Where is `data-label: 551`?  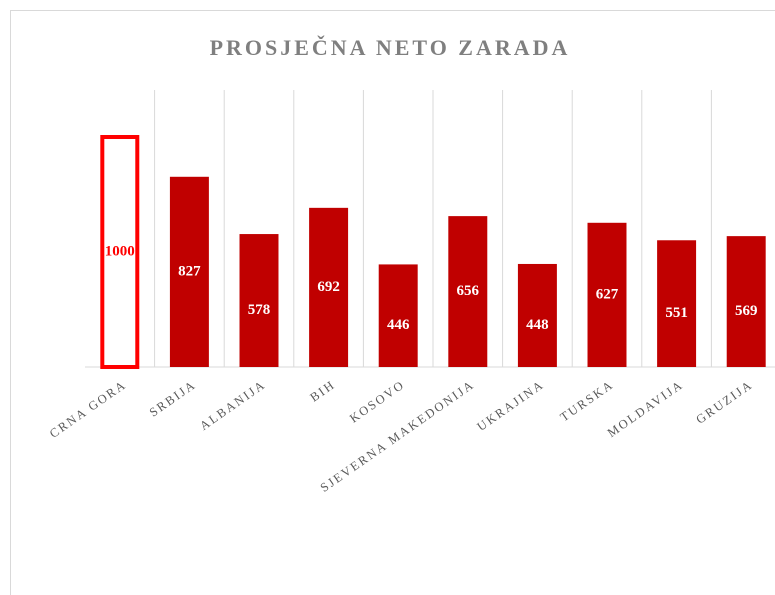
data-label: 551 is located at coordinates (676, 313).